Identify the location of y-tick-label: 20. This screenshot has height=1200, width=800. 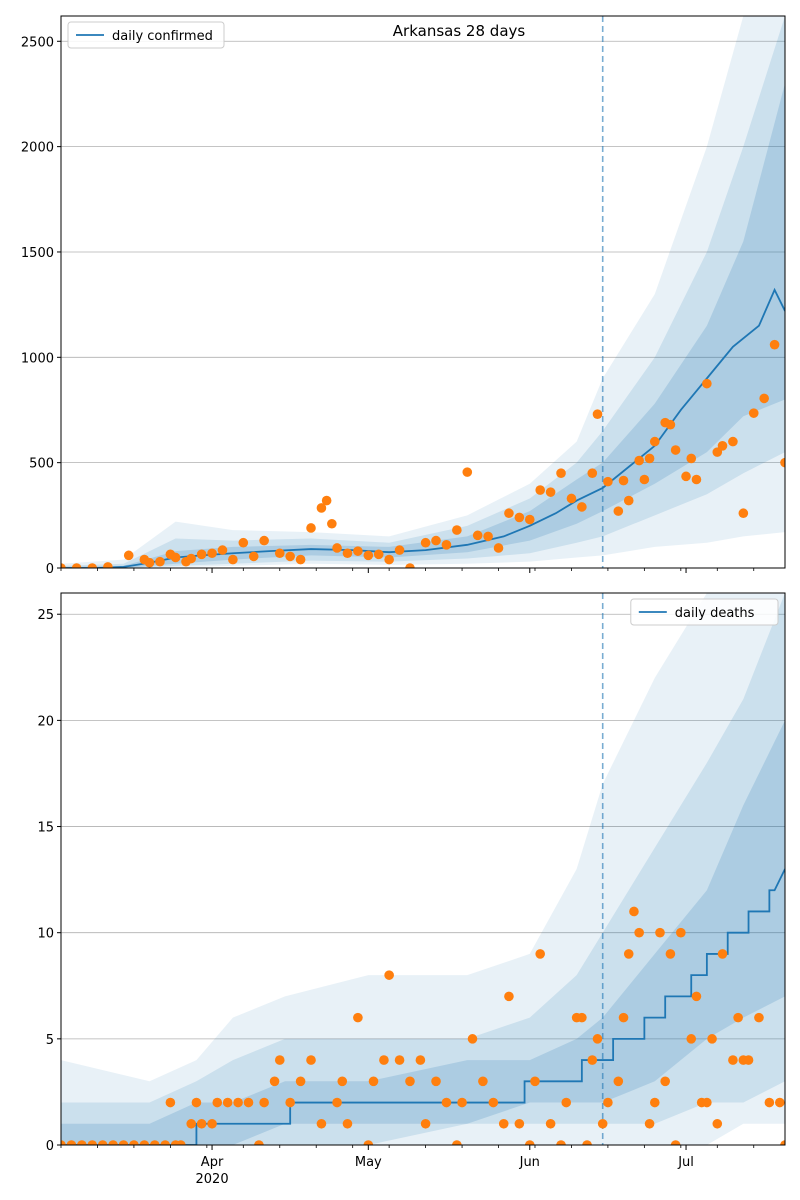
(45, 721).